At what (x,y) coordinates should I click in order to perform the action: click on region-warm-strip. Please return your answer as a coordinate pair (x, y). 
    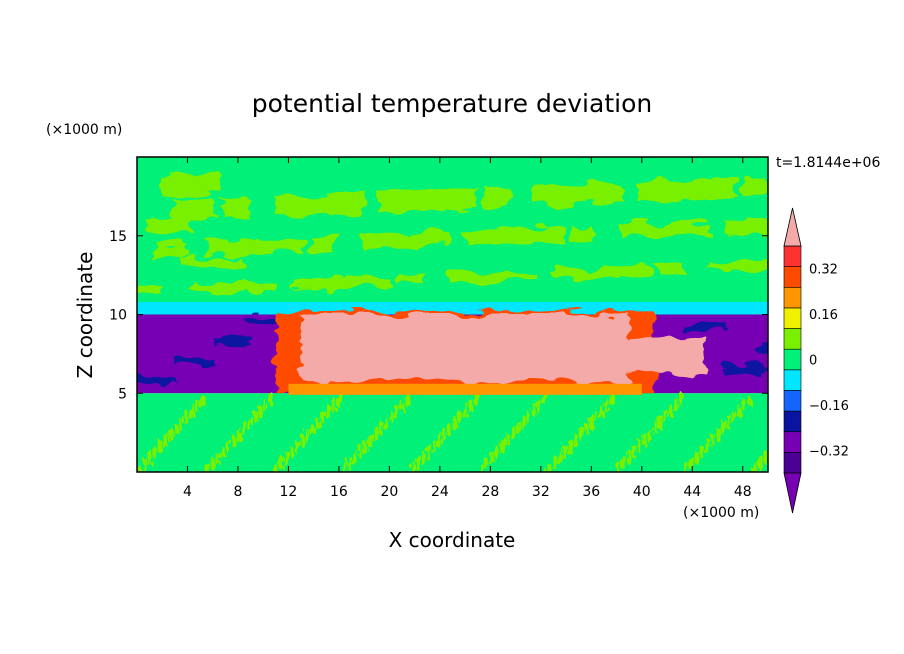
    Looking at the image, I should click on (465, 389).